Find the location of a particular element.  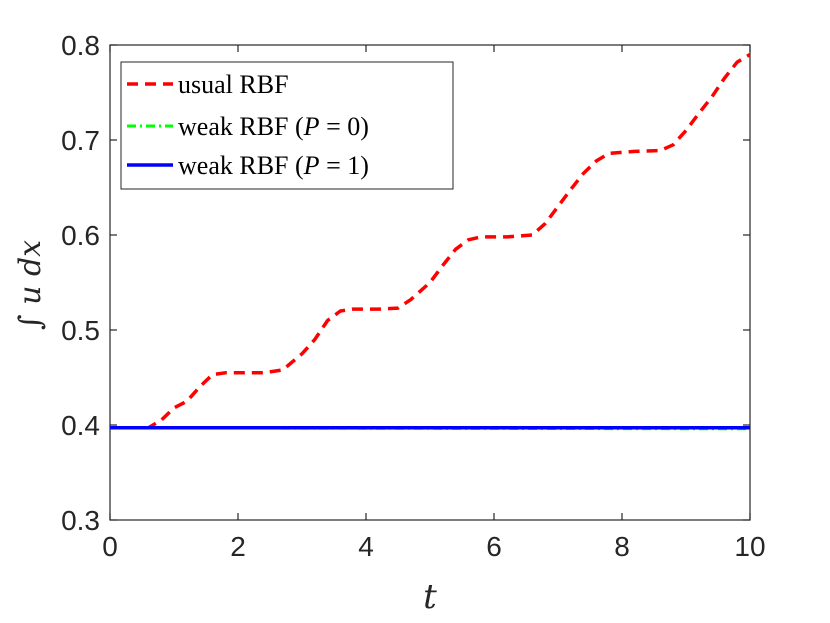

x-tick-label: 8 is located at coordinates (622, 546).